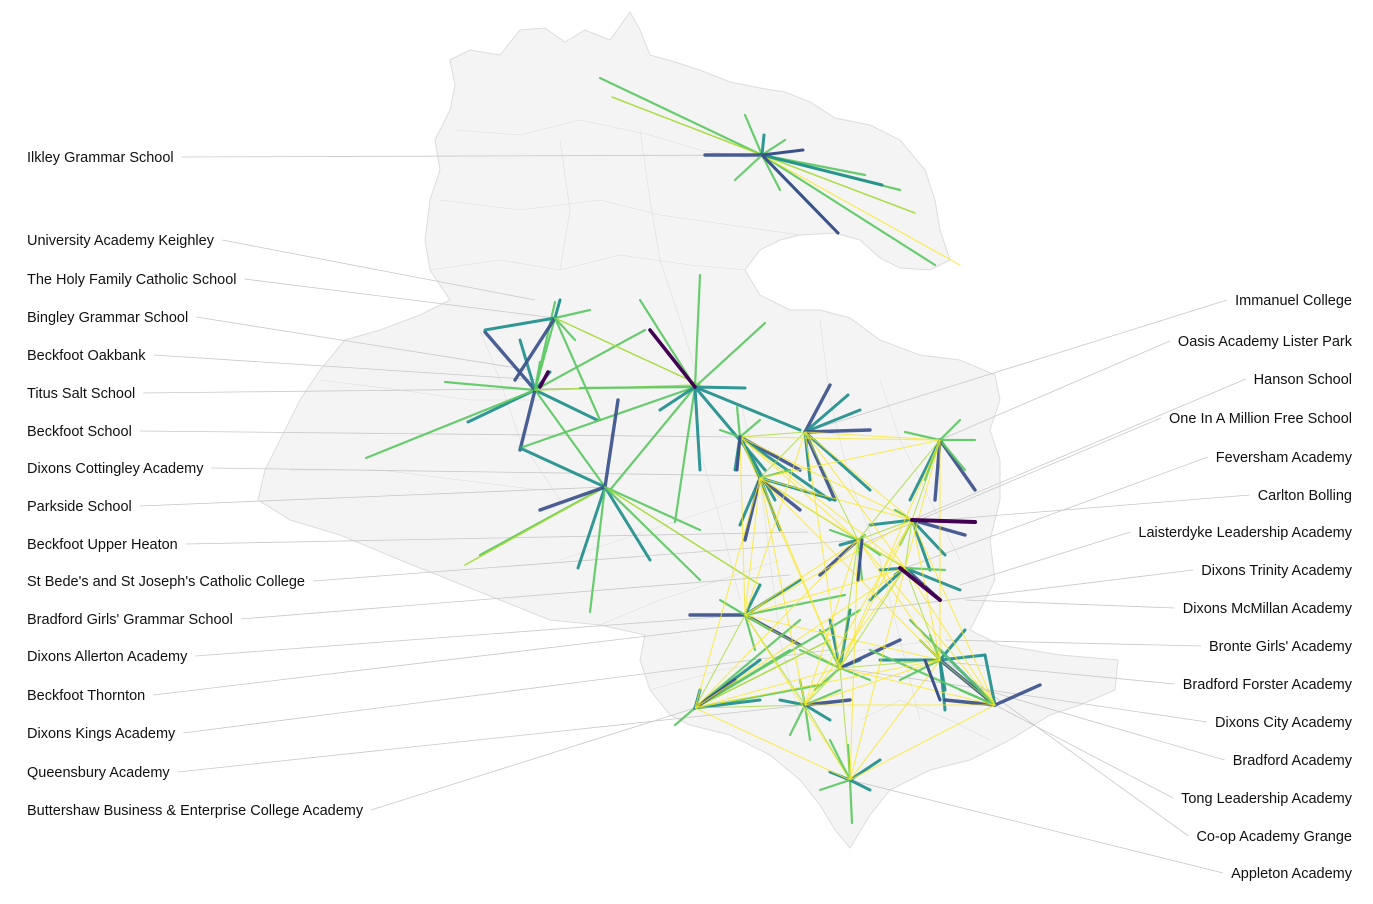  I want to click on label-dixons-cottingley-academy: Dixons Cottingley Academy, so click(115, 469).